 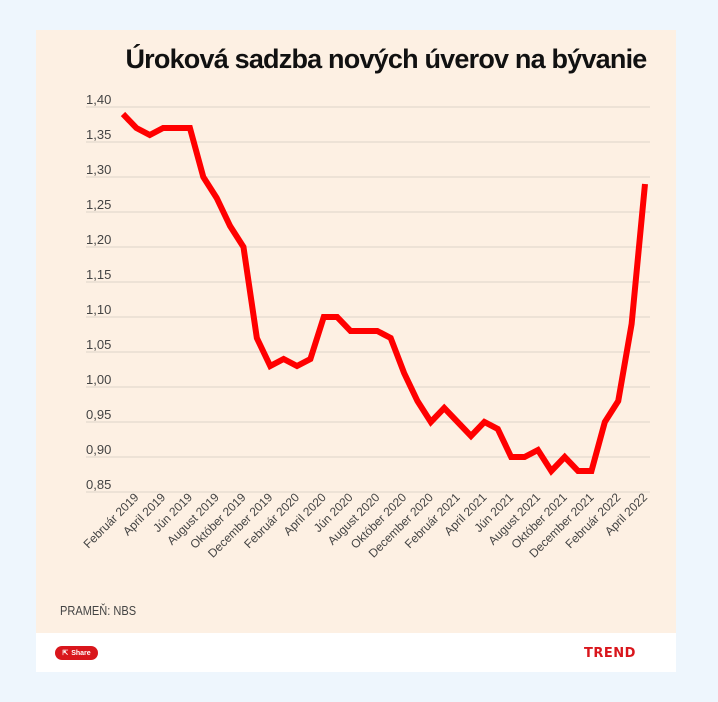 What do you see at coordinates (98, 484) in the screenshot?
I see `y-tick-label: 0,85` at bounding box center [98, 484].